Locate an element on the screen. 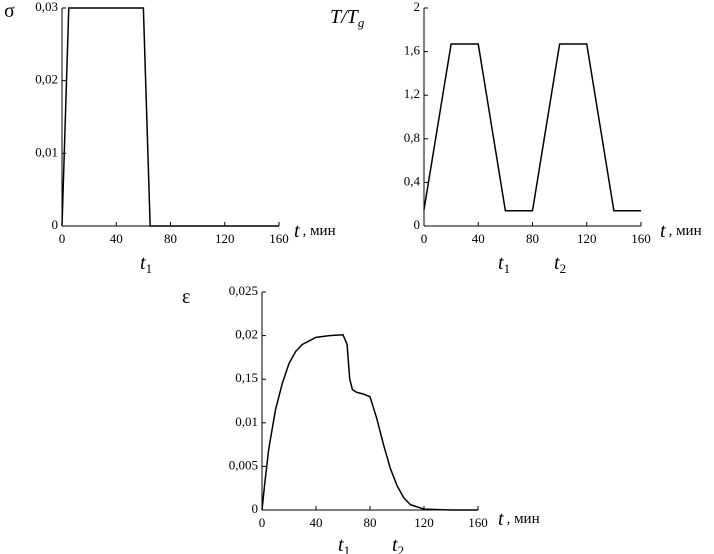  y-axis-label: ε is located at coordinates (186, 297).